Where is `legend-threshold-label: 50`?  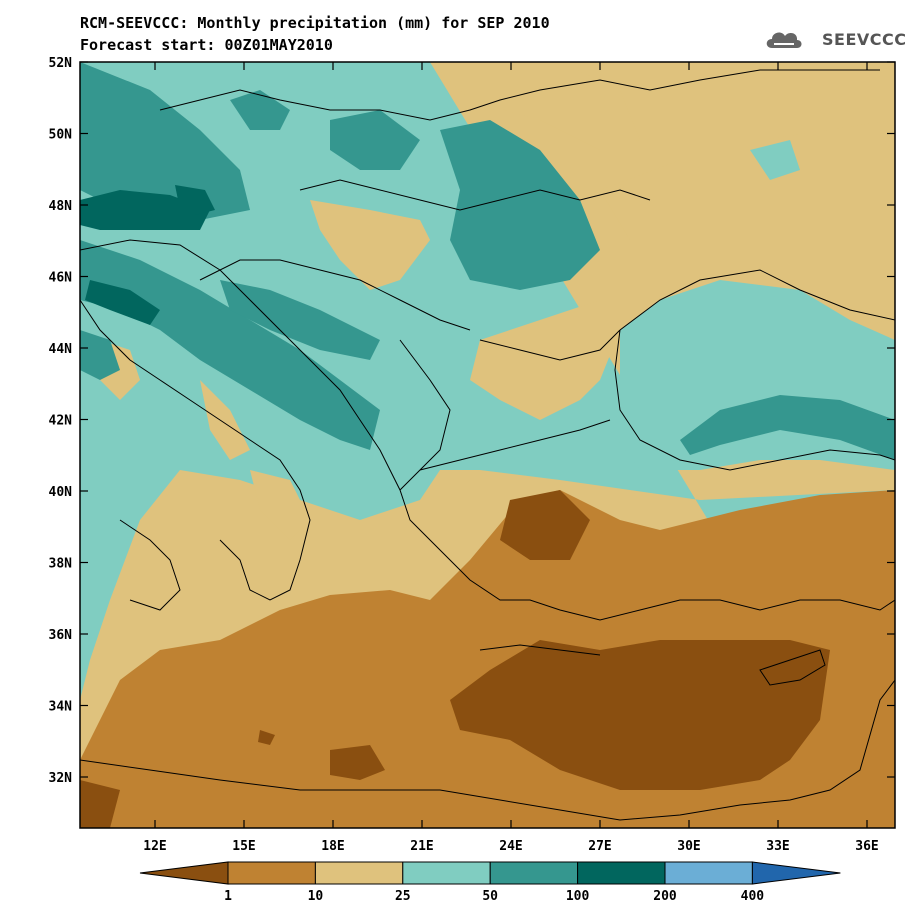 legend-threshold-label: 50 is located at coordinates (490, 896).